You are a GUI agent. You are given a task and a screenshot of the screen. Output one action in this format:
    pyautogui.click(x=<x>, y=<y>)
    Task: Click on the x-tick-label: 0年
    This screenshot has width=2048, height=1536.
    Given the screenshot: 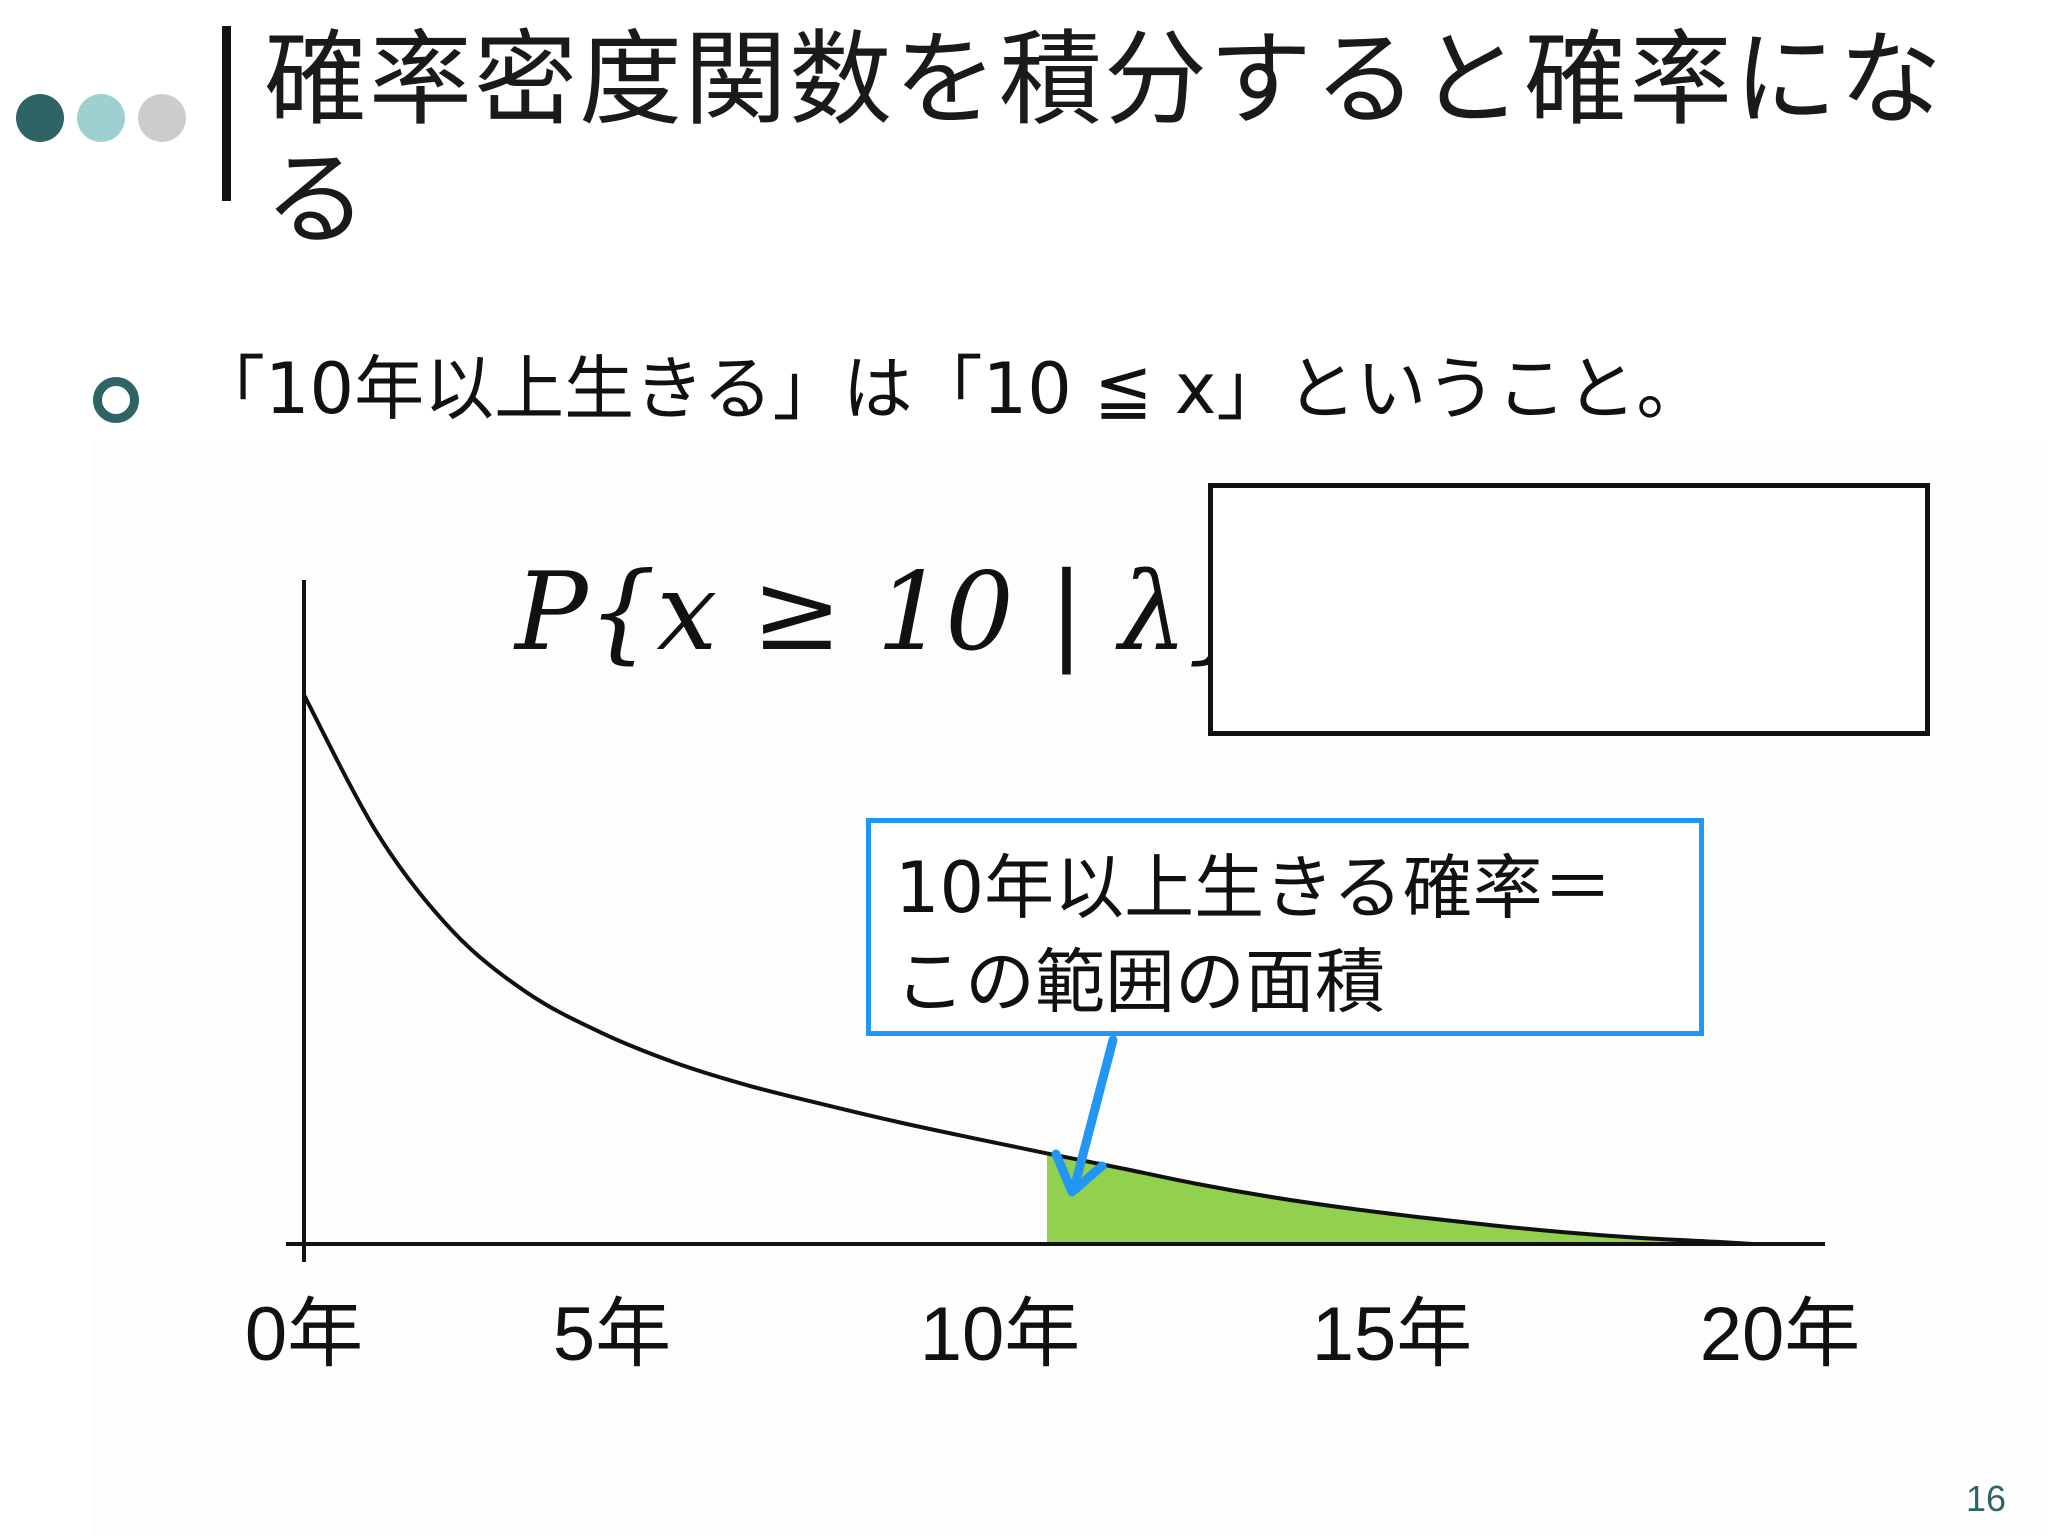 What is the action you would take?
    pyautogui.click(x=304, y=1334)
    